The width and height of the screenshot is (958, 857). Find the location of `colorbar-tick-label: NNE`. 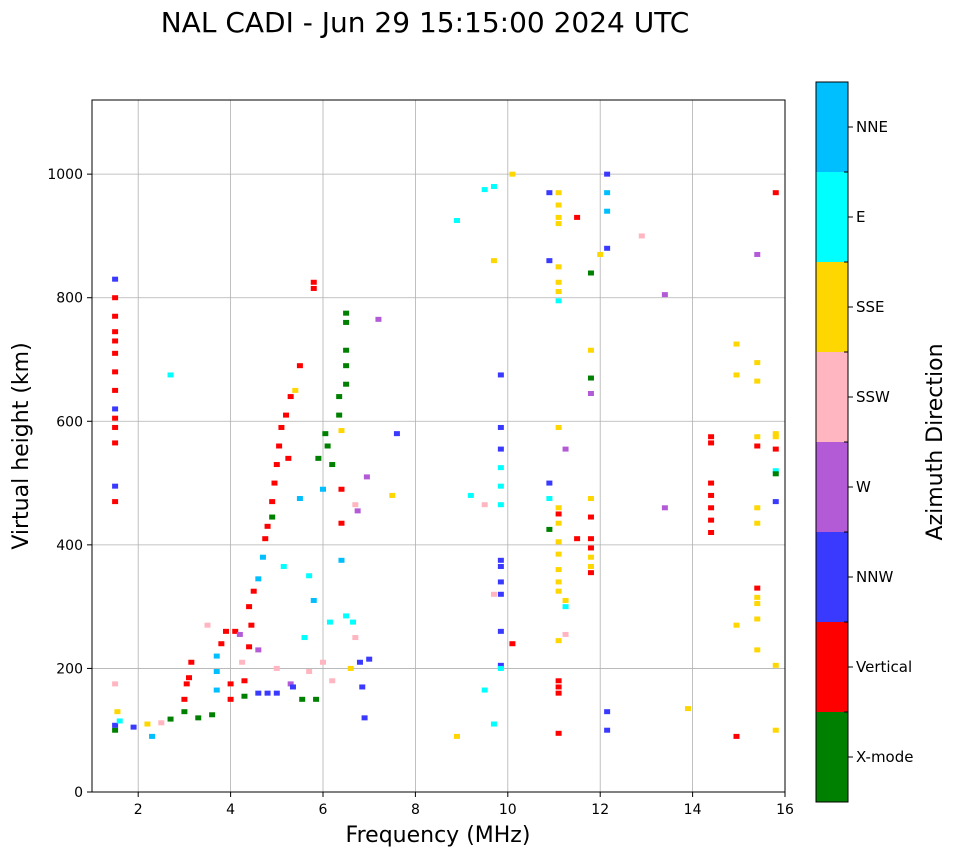

colorbar-tick-label: NNE is located at coordinates (872, 127).